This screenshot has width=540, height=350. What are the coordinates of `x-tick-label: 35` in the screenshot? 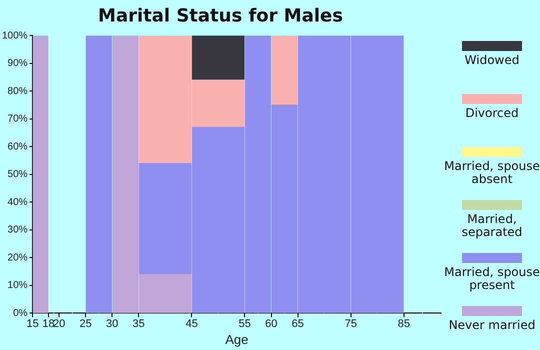 It's located at (138, 324).